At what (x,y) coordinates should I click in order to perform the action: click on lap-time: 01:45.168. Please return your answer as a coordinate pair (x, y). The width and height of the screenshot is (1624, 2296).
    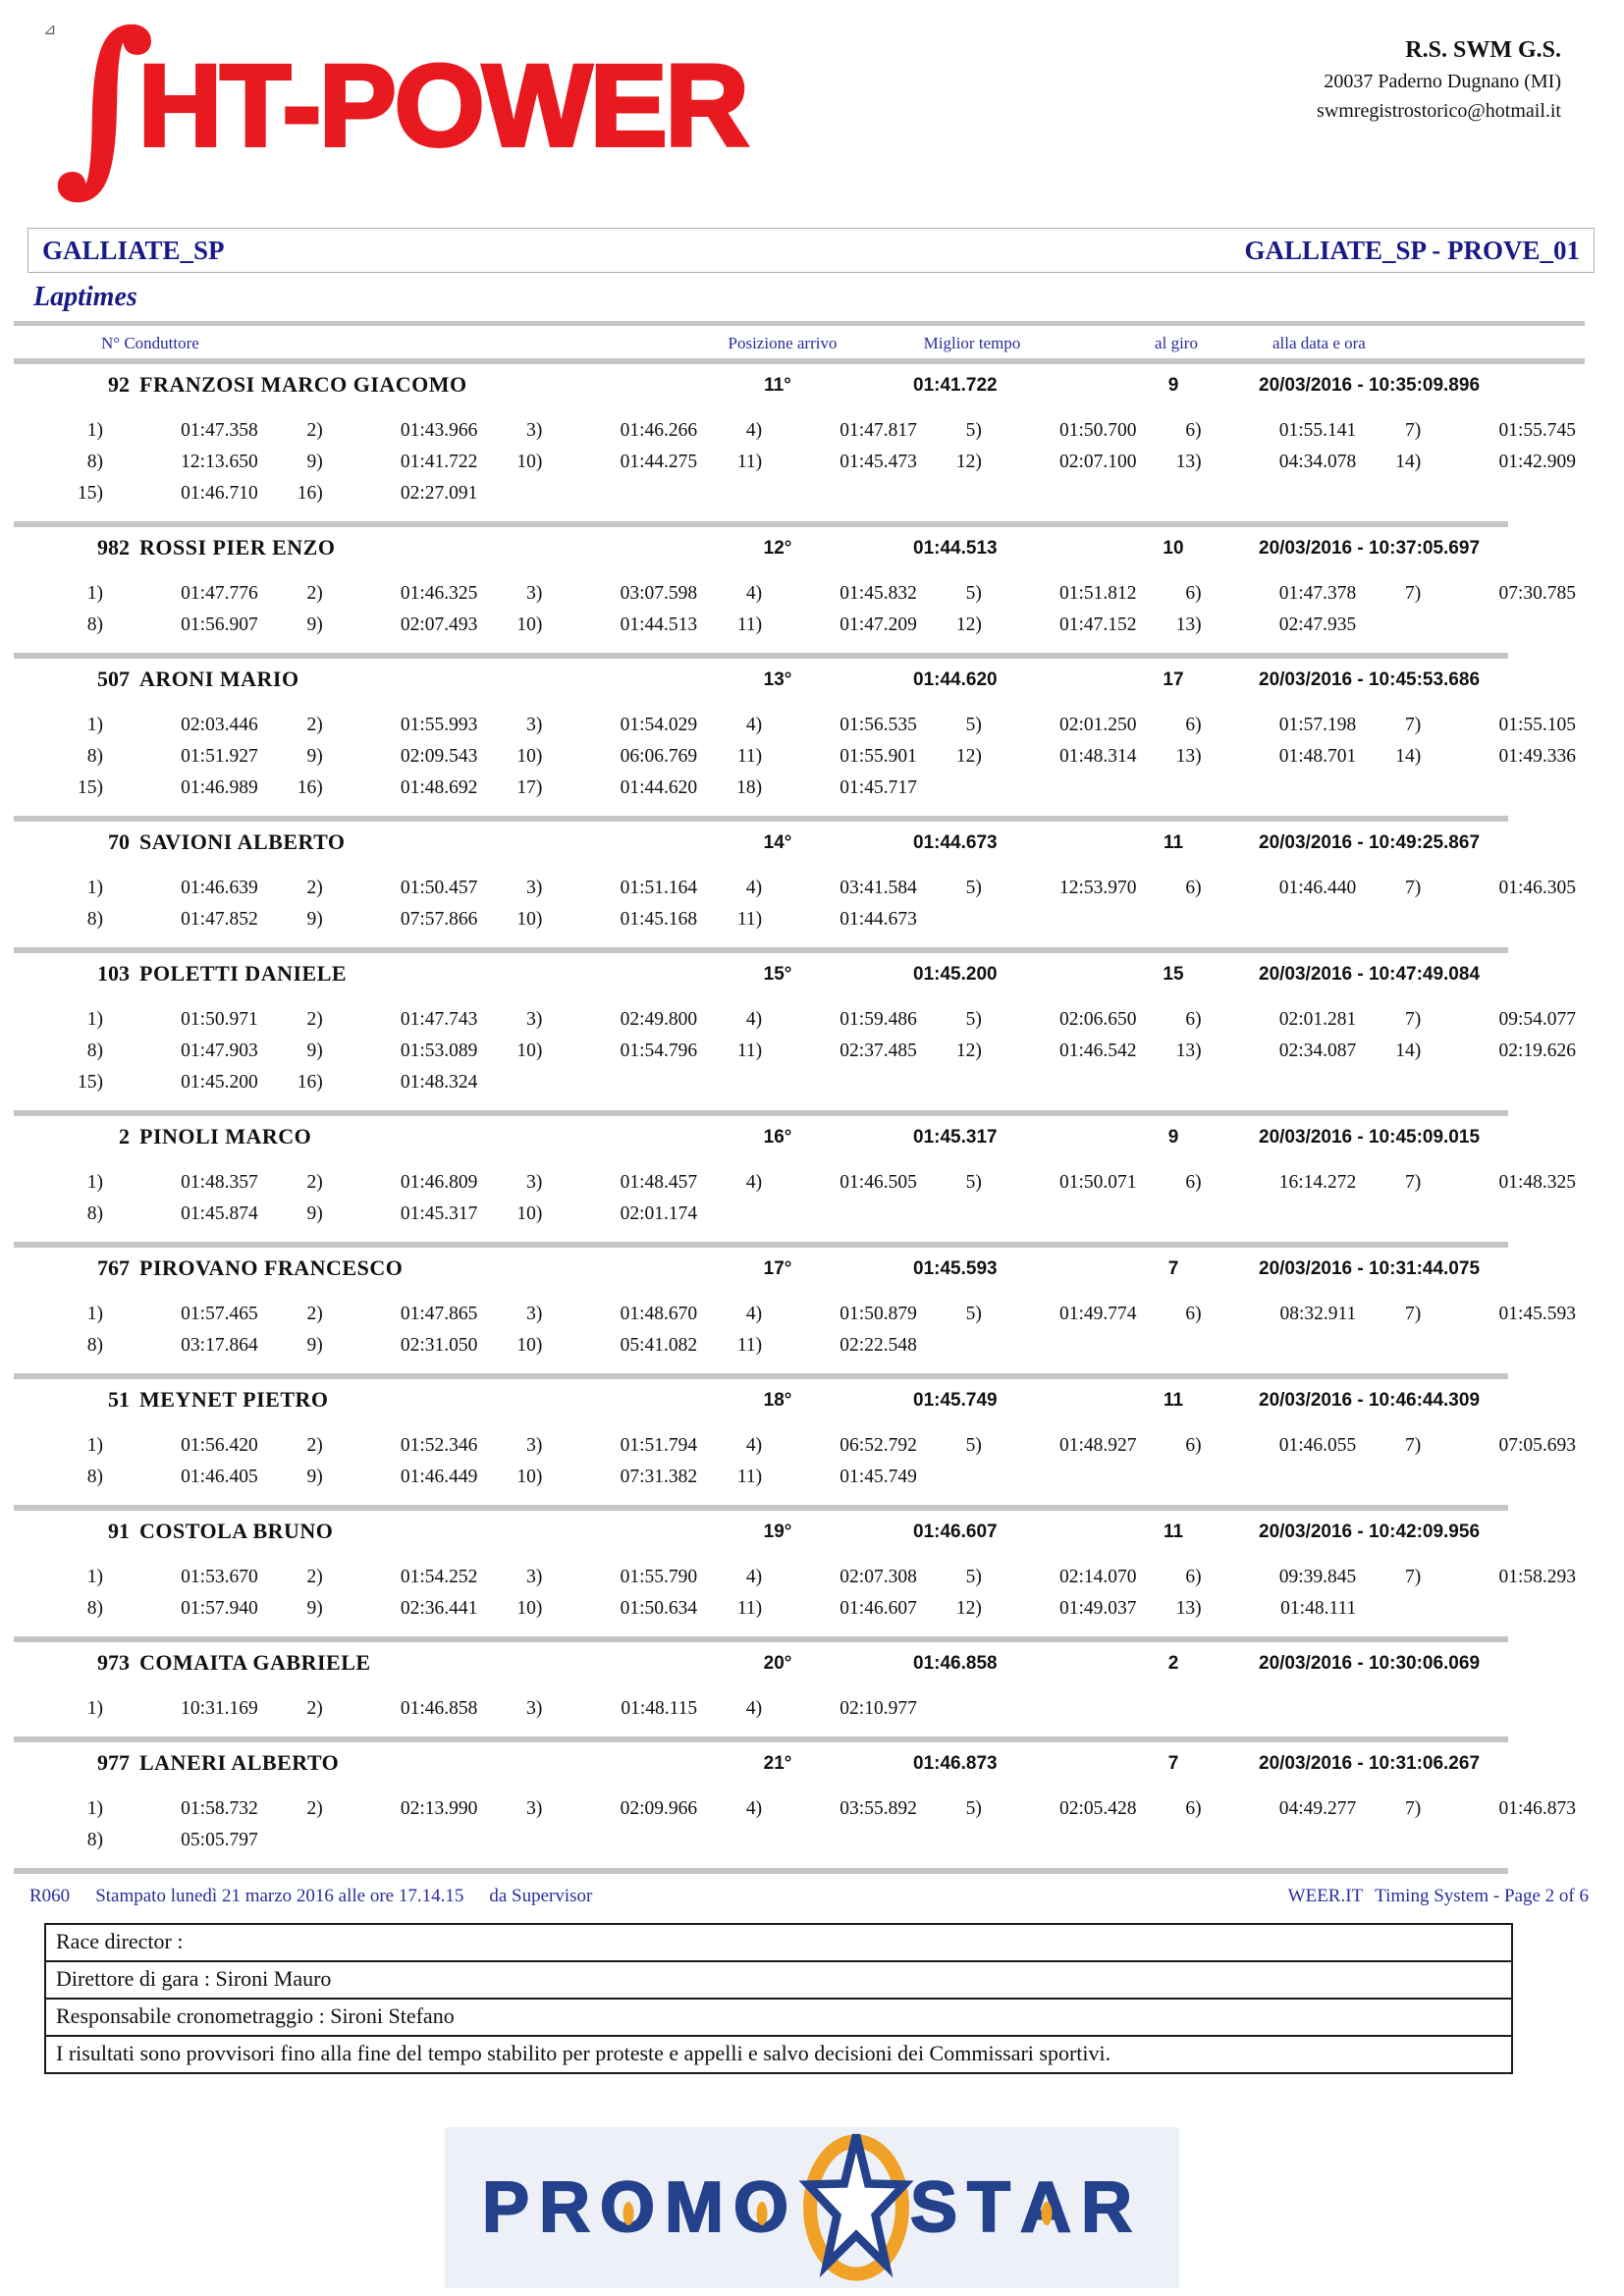
    Looking at the image, I should click on (659, 919).